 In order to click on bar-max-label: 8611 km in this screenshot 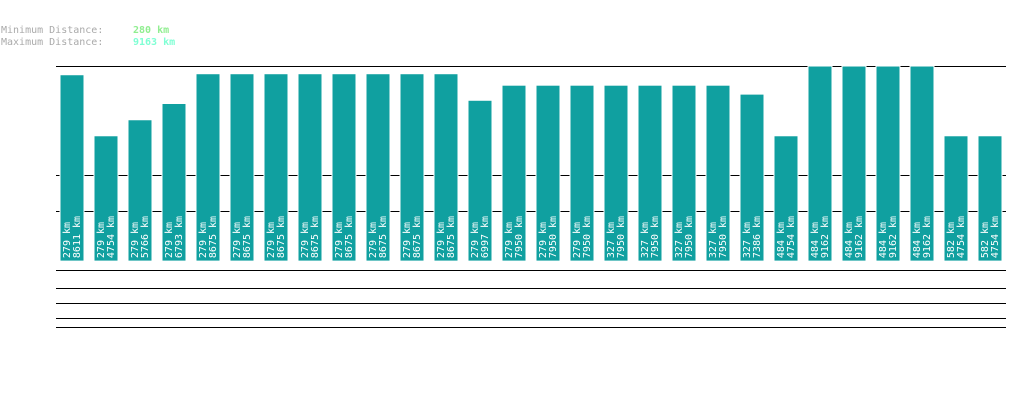, I will do `click(77, 237)`.